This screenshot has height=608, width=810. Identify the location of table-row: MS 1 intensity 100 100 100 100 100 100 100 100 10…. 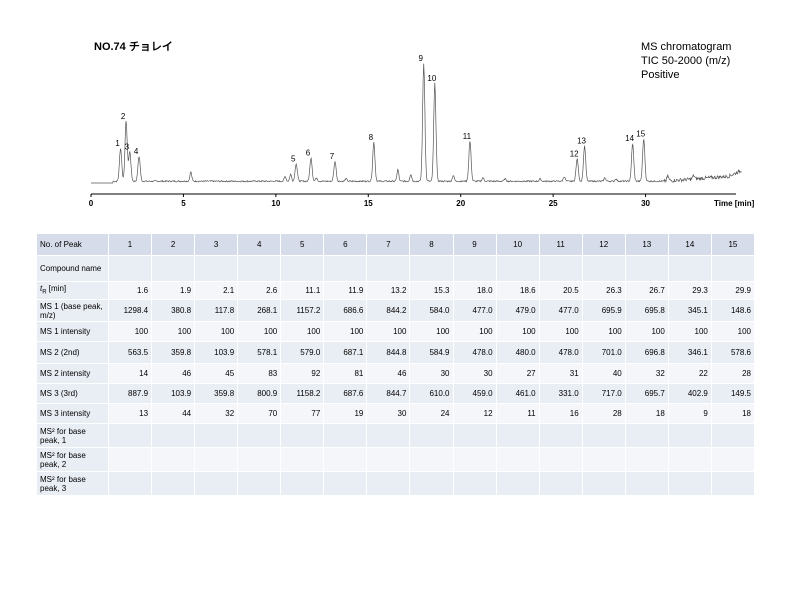
(396, 331).